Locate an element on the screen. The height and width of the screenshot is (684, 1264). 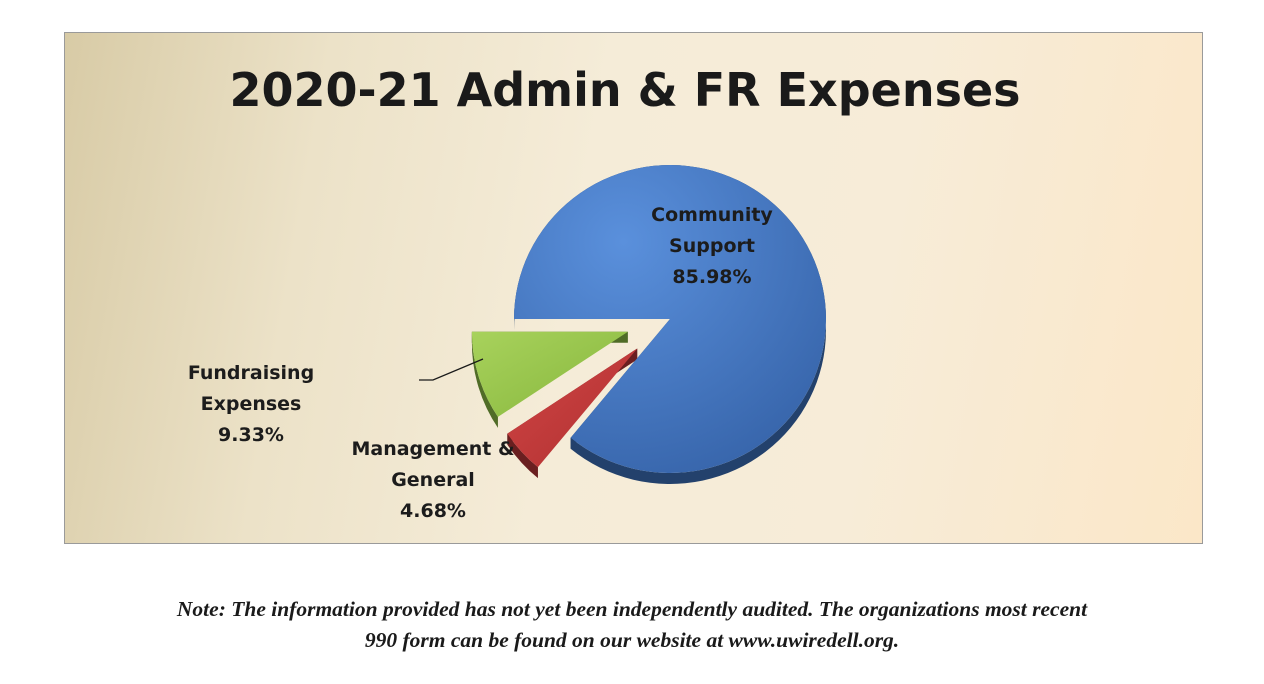
slice-name-line: Management & is located at coordinates (432, 449).